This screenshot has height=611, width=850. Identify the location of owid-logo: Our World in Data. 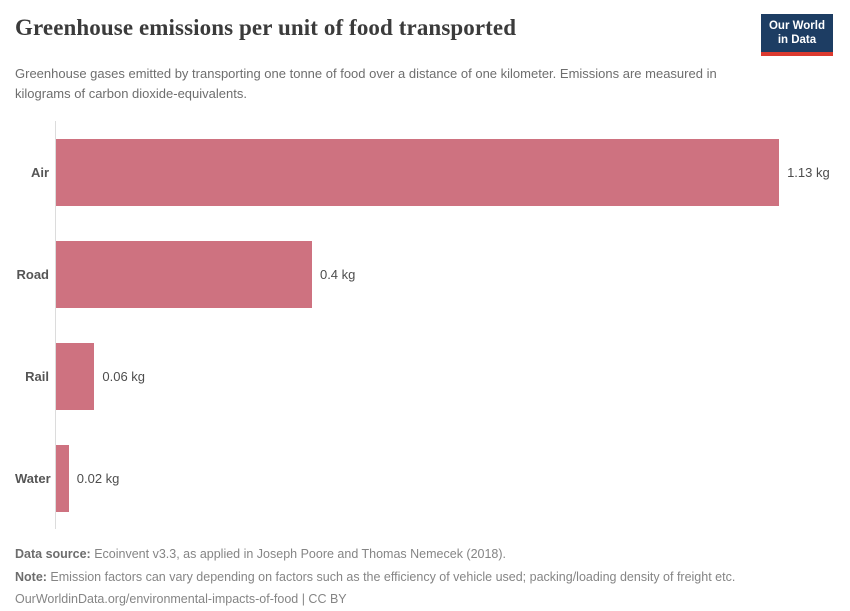
(796, 35).